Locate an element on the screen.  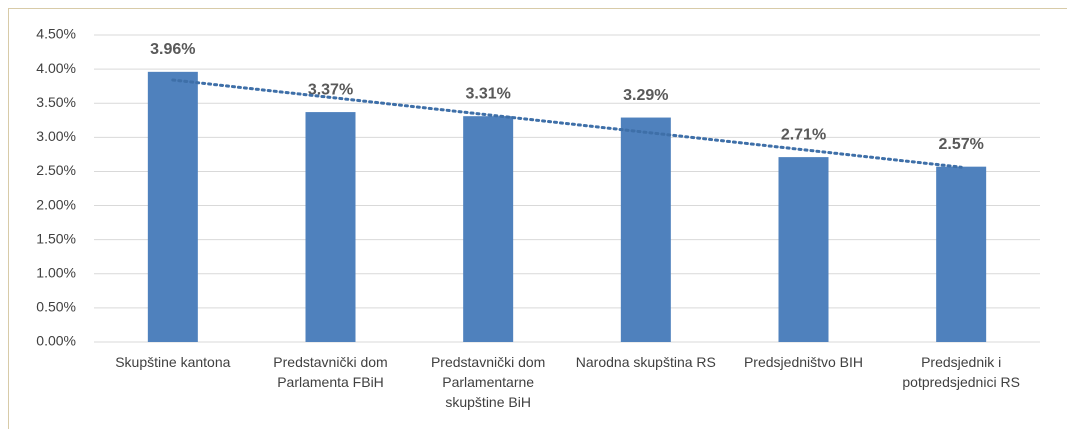
y-tick-label: 4.00% is located at coordinates (56, 68).